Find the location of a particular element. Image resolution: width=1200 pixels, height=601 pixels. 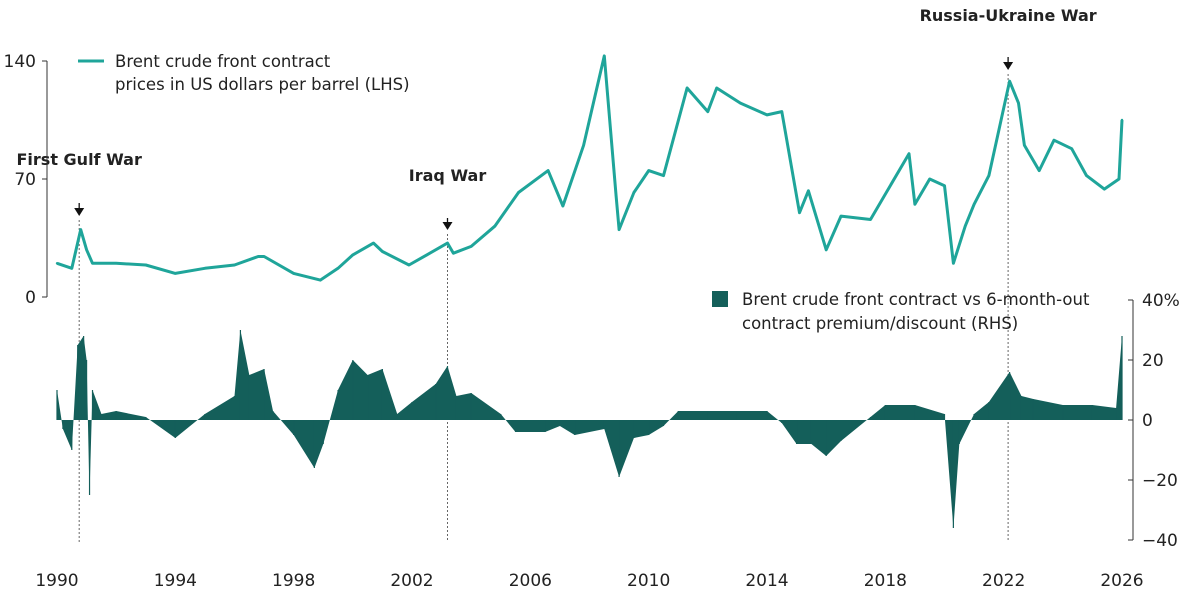

x-tick-label: 2010 is located at coordinates (648, 581).